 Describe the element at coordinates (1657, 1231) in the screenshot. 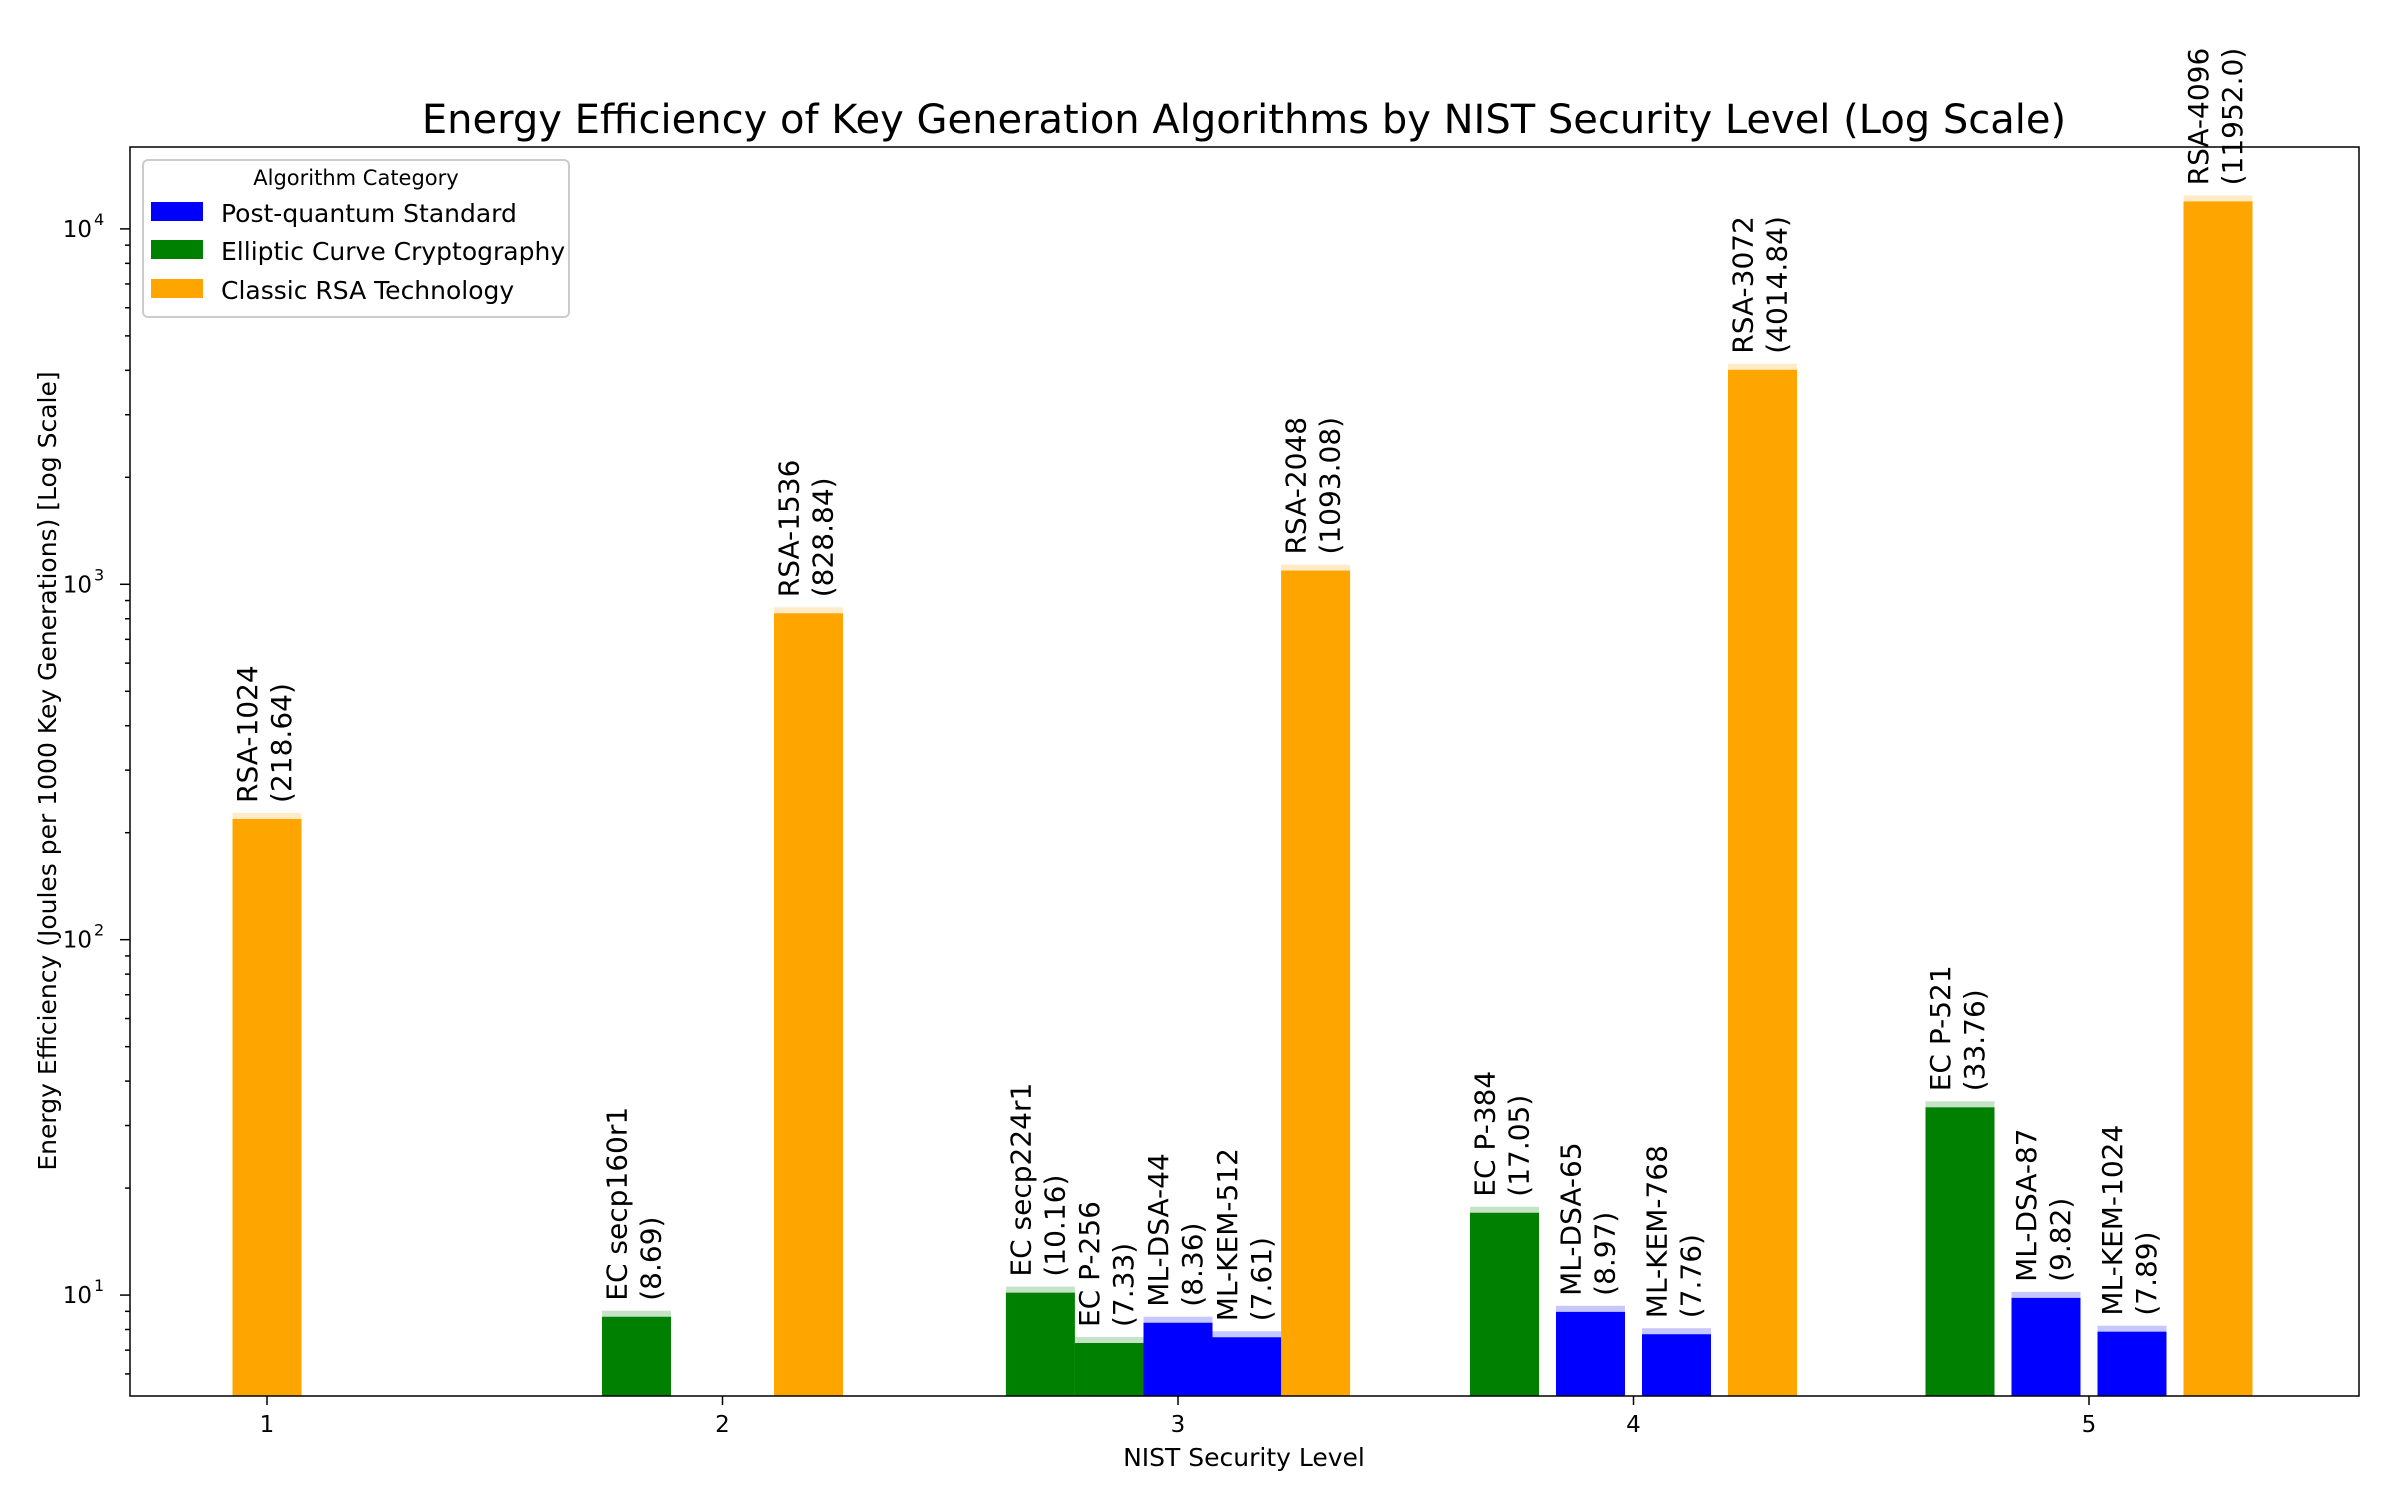

I see `bar-label-name: ML-KEM-768` at that location.